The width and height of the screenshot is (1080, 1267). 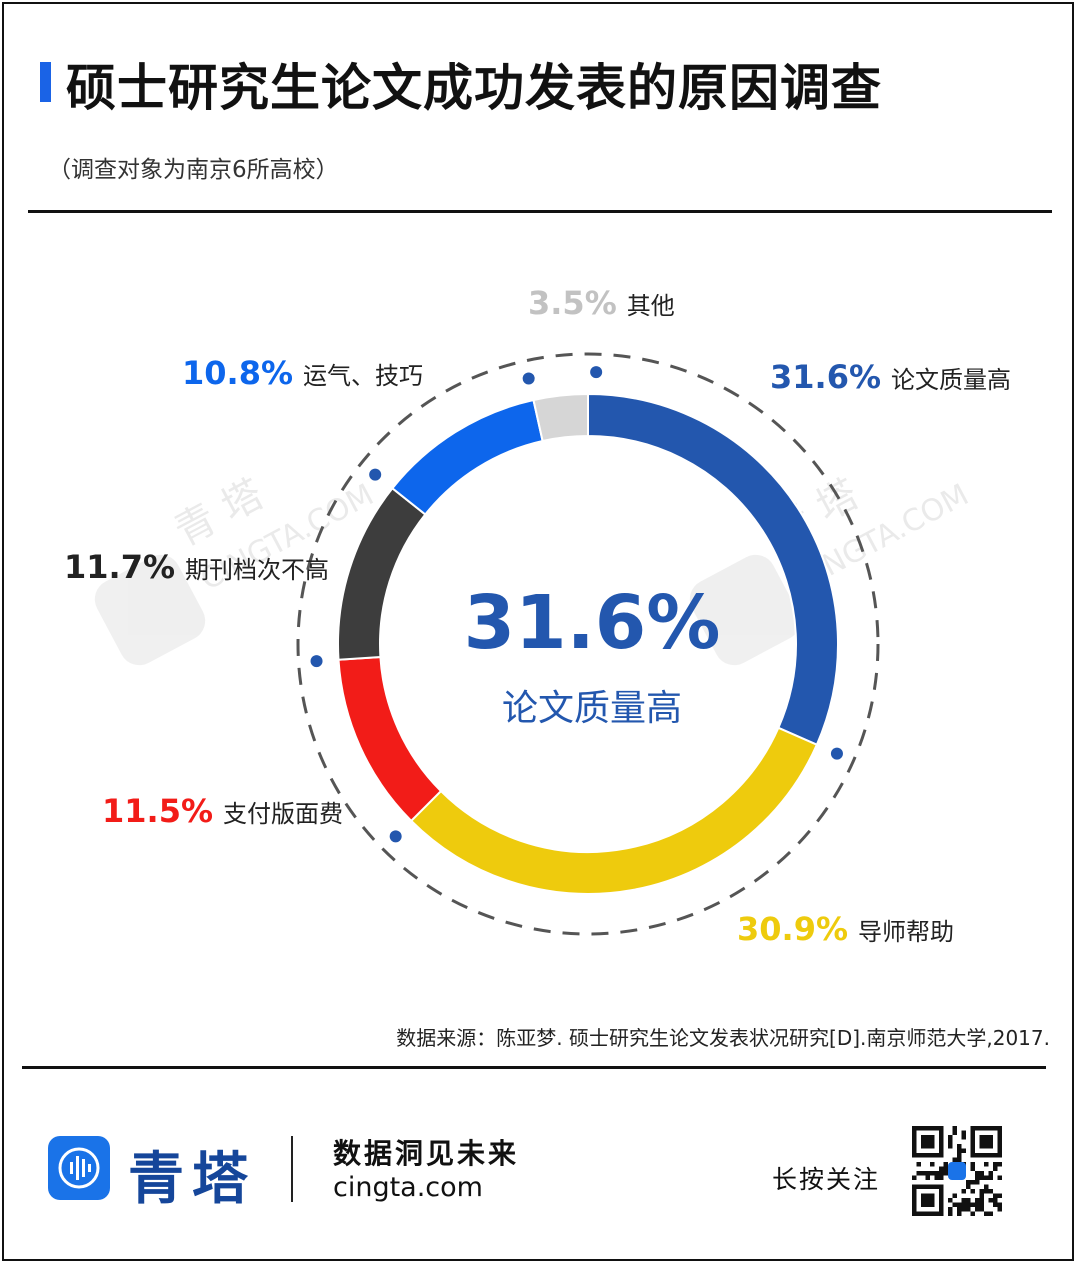 What do you see at coordinates (957, 1171) in the screenshot?
I see `qr-code-icon` at bounding box center [957, 1171].